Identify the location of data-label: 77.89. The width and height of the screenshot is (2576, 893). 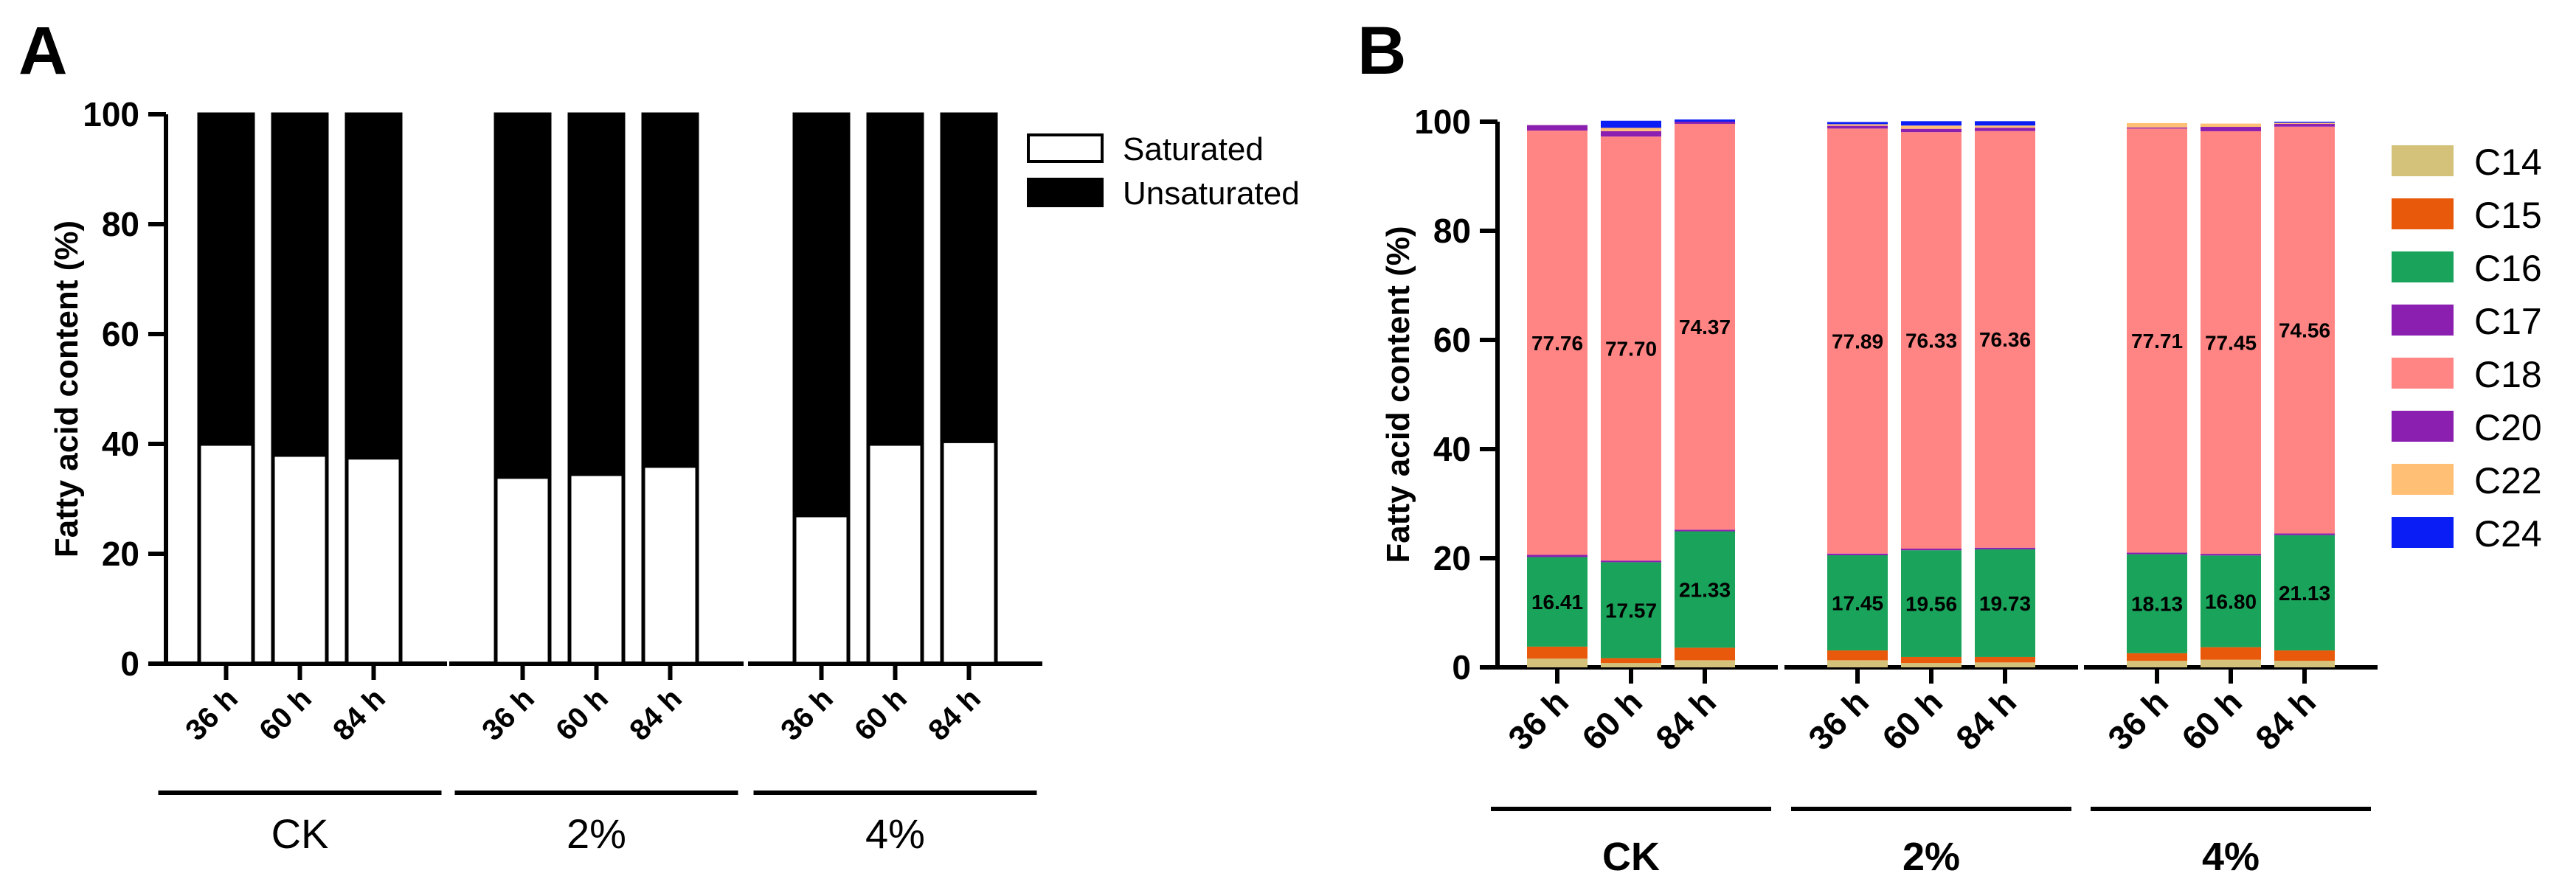
(1858, 341).